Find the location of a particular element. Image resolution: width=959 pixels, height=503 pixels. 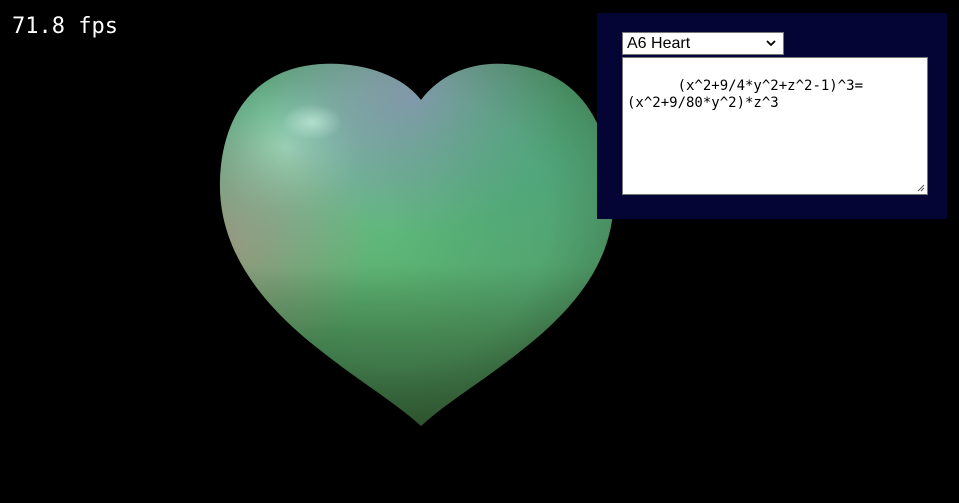

preset-select: A6 Heart is located at coordinates (703, 43).